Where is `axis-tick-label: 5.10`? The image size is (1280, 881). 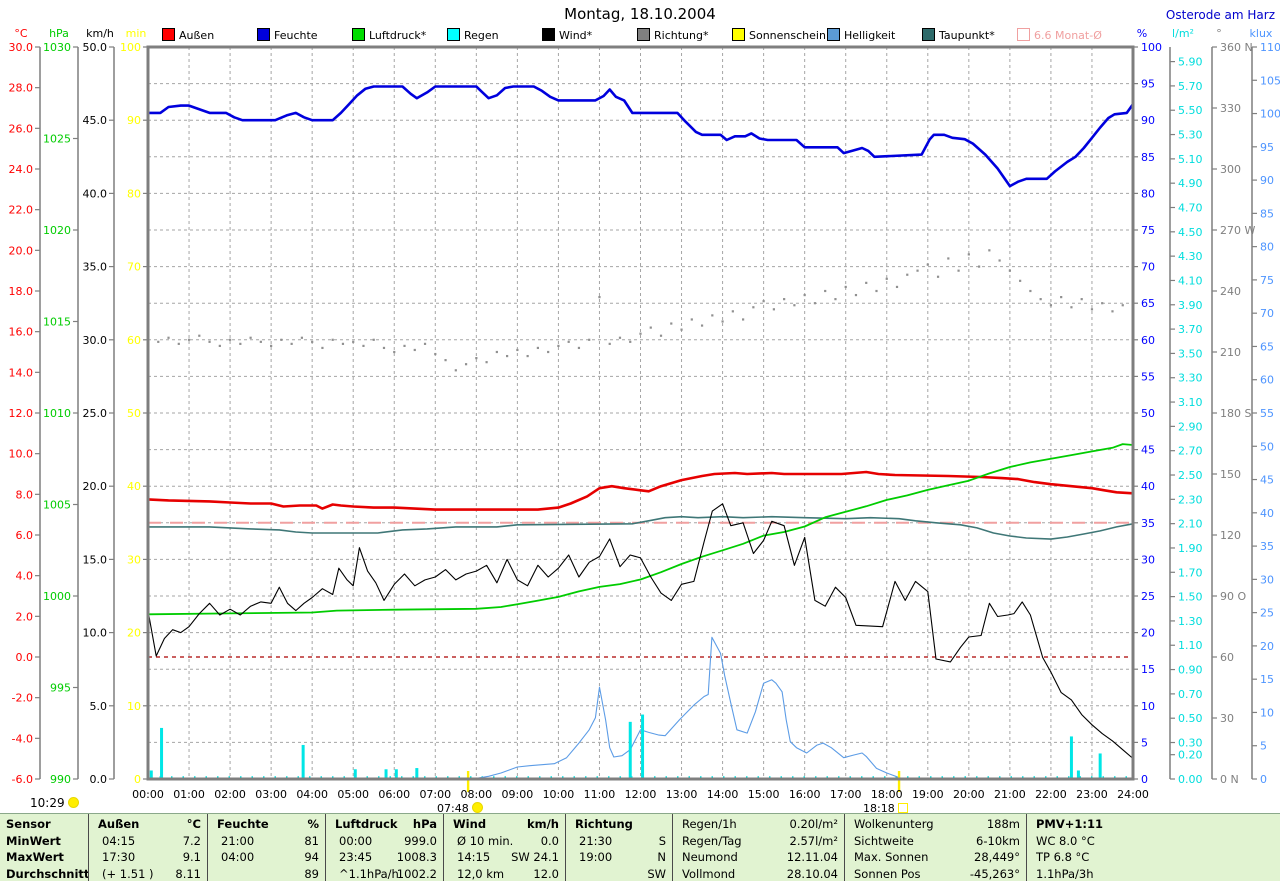 axis-tick-label: 5.10 is located at coordinates (1190, 159).